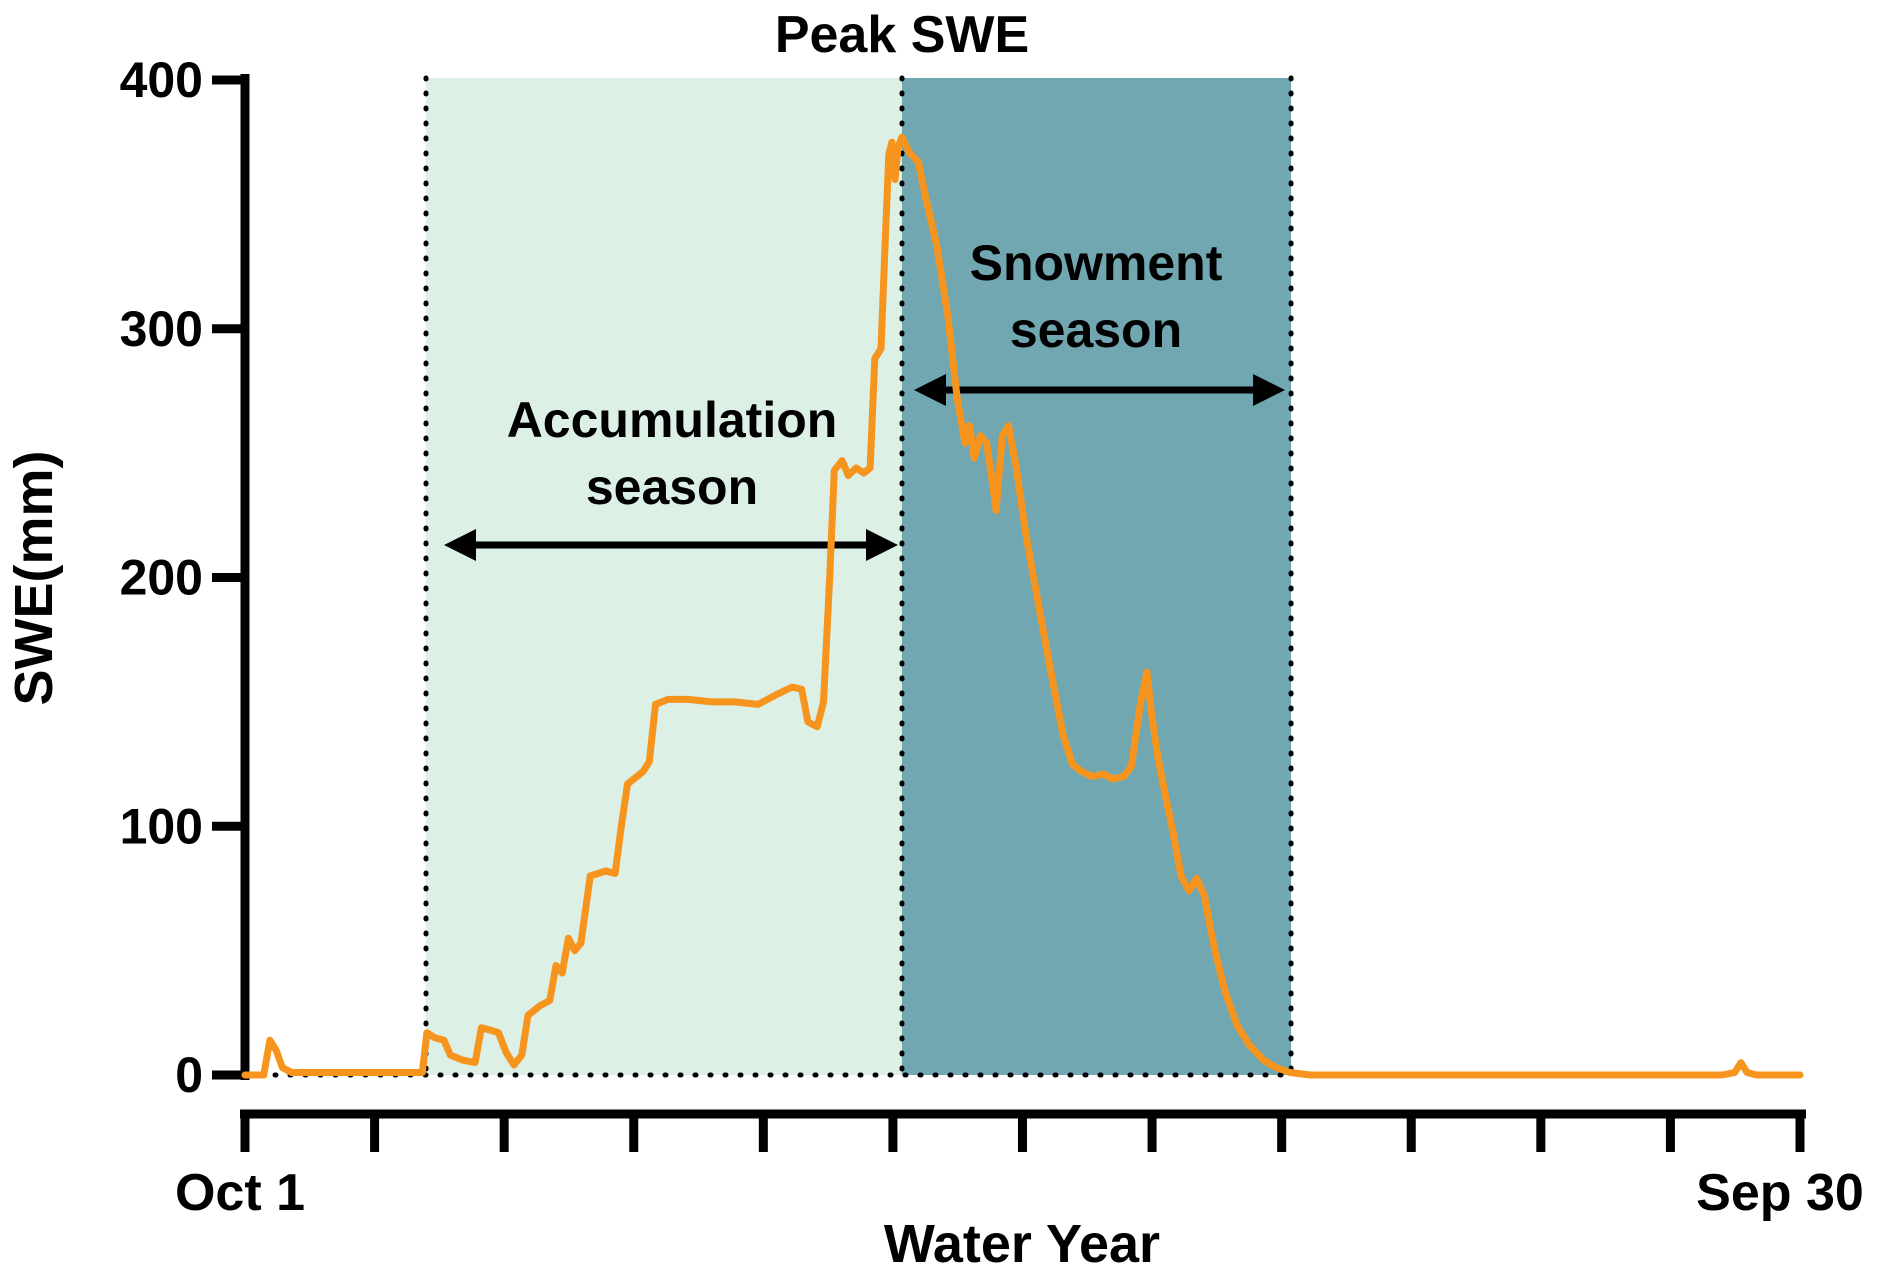  I want to click on accumulation-season-arrow, so click(671, 545).